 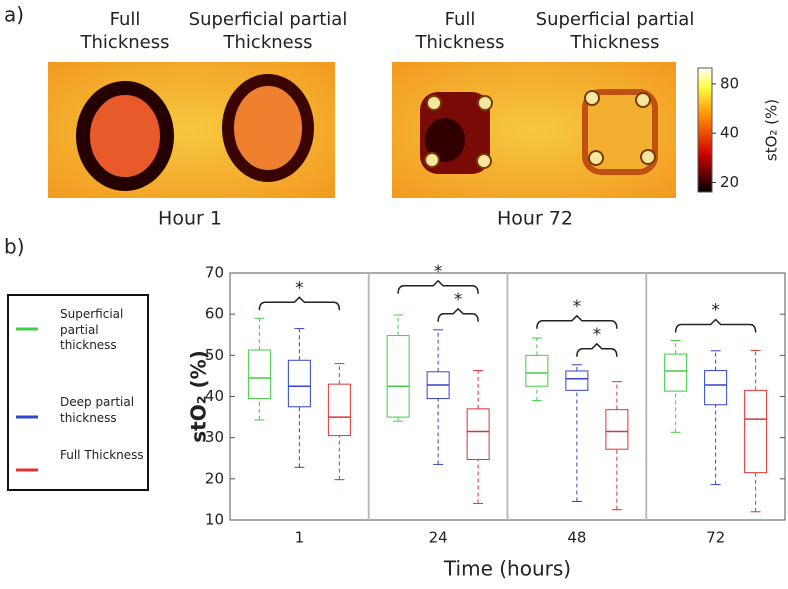 What do you see at coordinates (214, 273) in the screenshot?
I see `y-tick-label: 70` at bounding box center [214, 273].